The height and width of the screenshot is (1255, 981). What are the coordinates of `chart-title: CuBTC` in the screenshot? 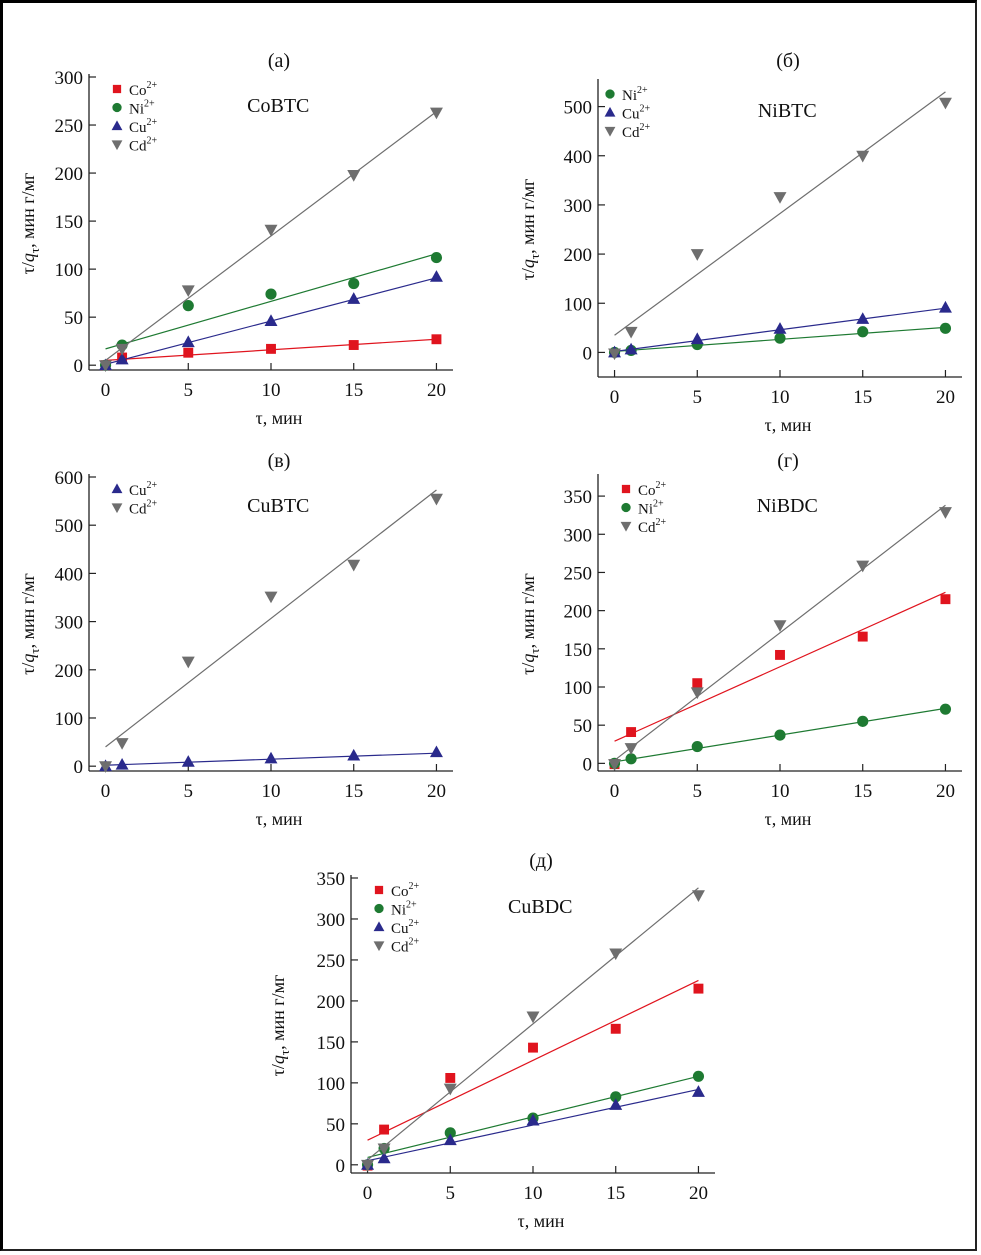 It's located at (278, 506).